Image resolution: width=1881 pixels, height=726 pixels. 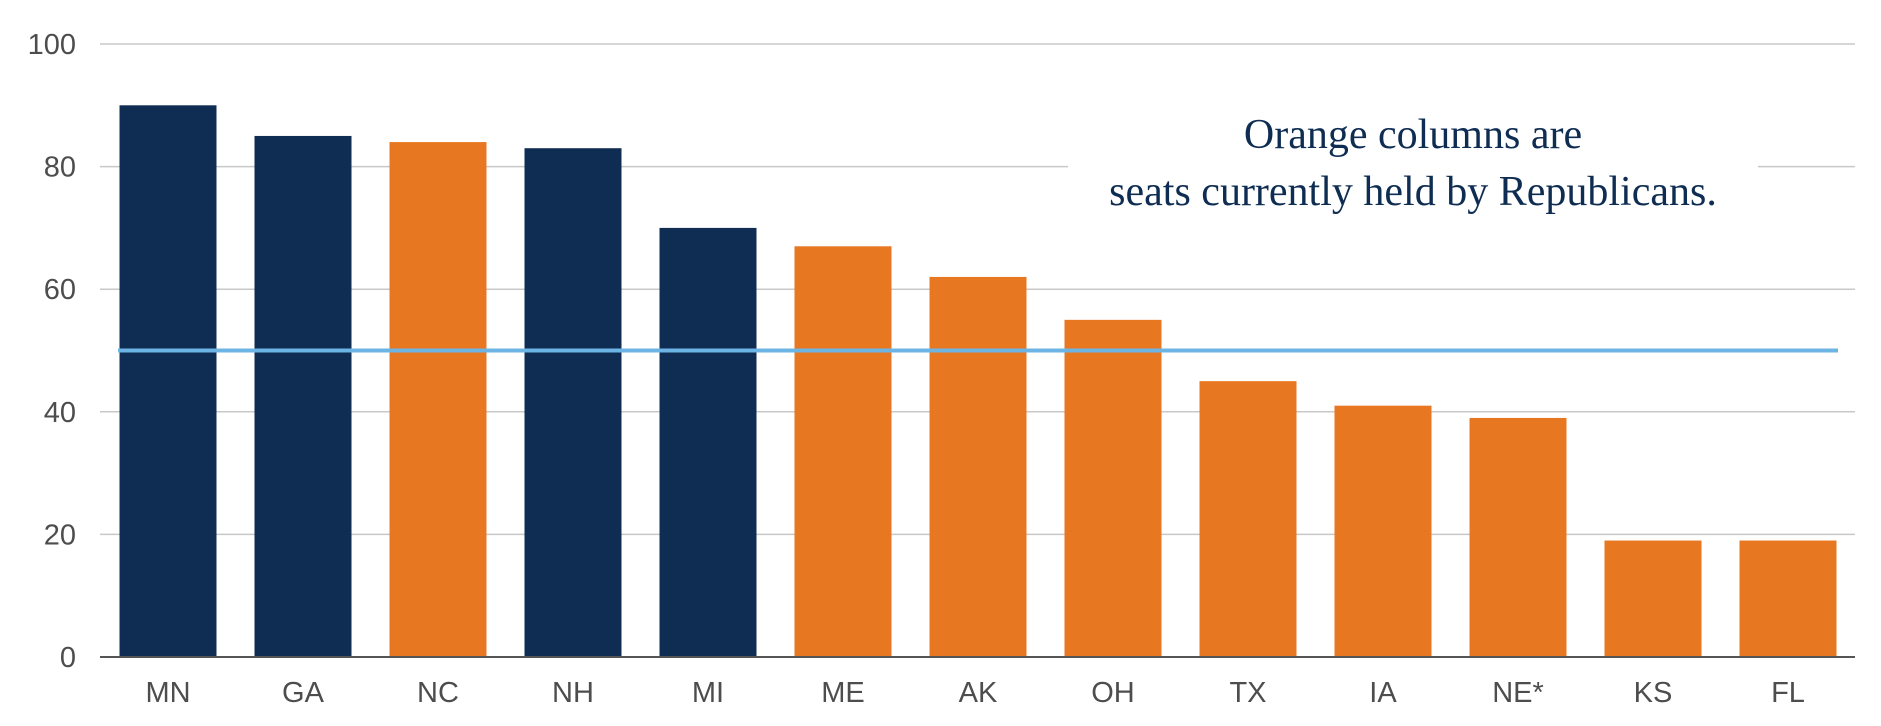 I want to click on x-tick-label: NE*, so click(x=1518, y=693).